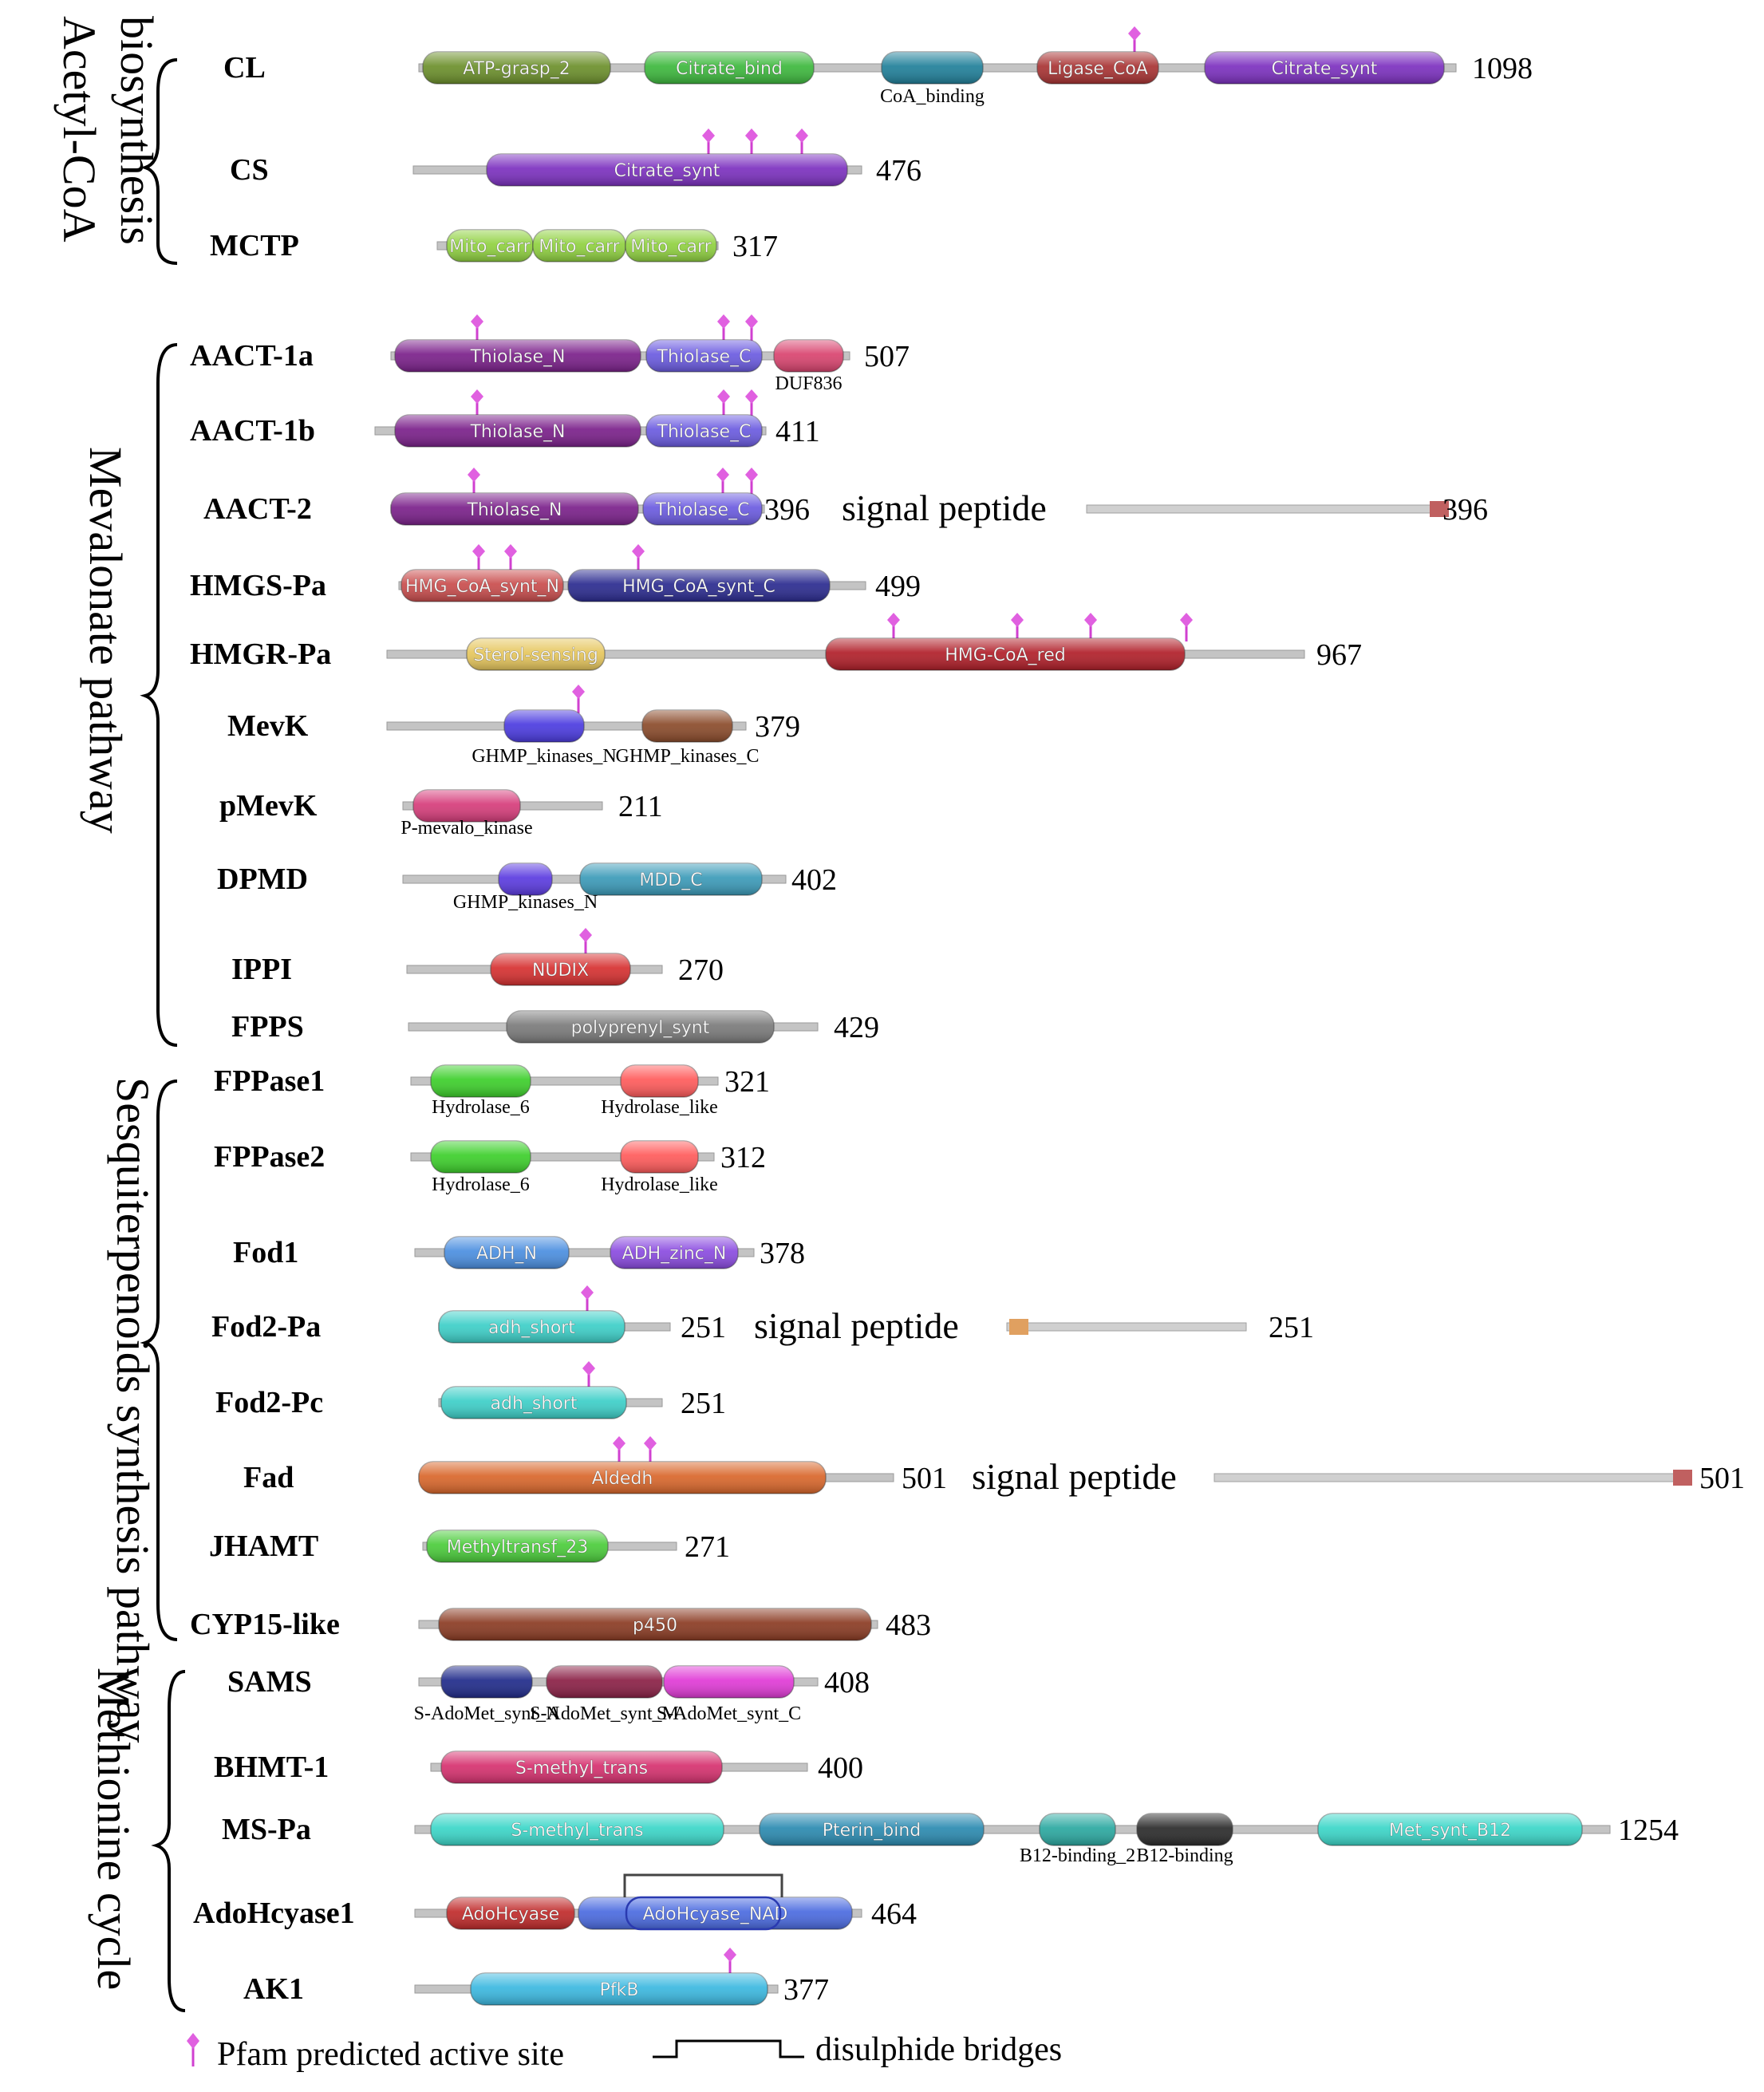 Image resolution: width=1764 pixels, height=2092 pixels. What do you see at coordinates (782, 1253) in the screenshot?
I see `protein-length: 378` at bounding box center [782, 1253].